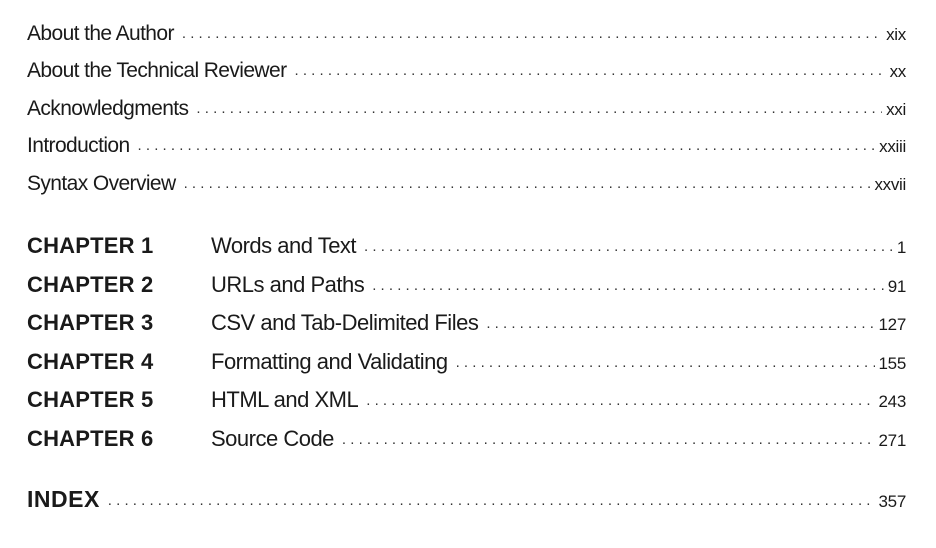 This screenshot has width=936, height=548. Describe the element at coordinates (90, 400) in the screenshot. I see `chapter-label: CHAPTER 5` at that location.